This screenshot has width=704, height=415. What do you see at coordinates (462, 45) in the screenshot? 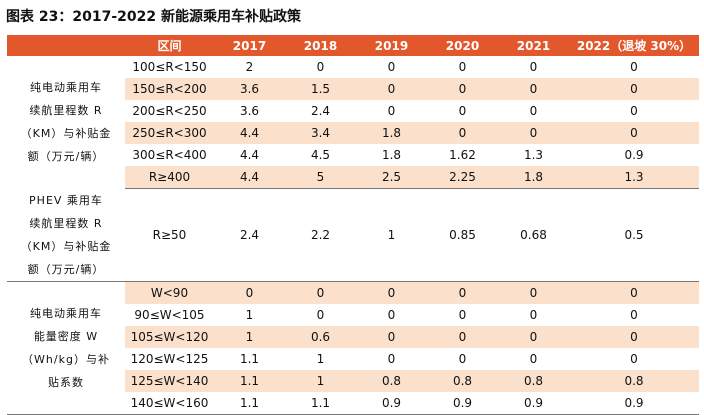
I see `header-cell-2020: 2020` at bounding box center [462, 45].